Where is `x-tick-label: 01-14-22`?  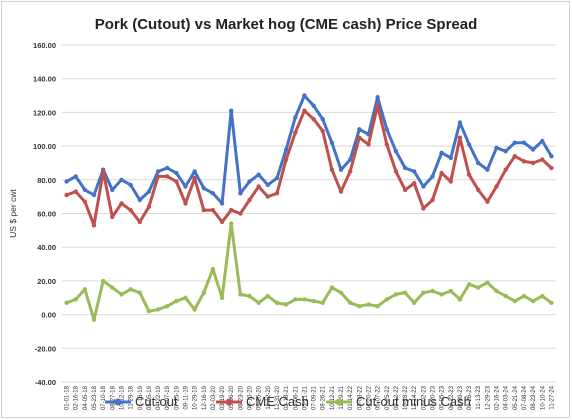
x-tick-label: 01-14-22 is located at coordinates (351, 397).